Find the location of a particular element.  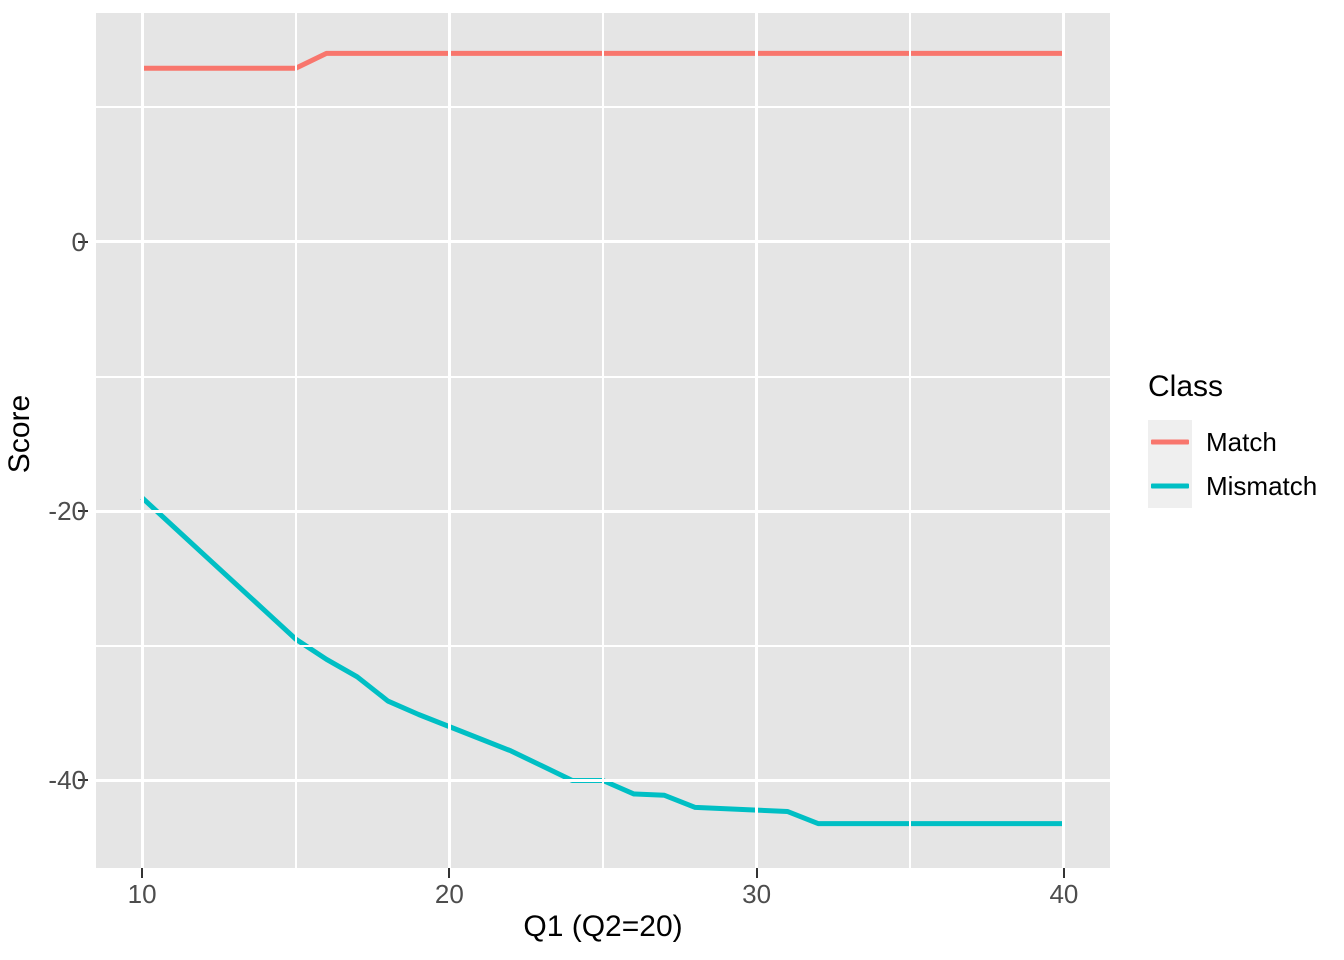

legend-item-mismatch: Mismatch is located at coordinates (1246, 486).